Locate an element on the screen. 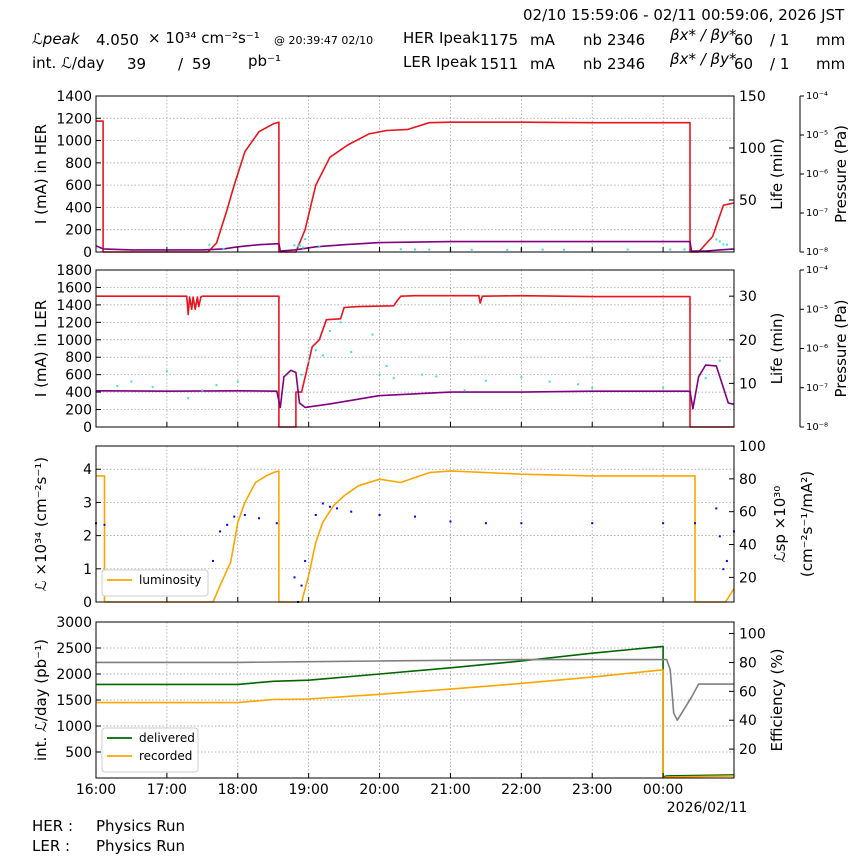 This screenshot has height=864, width=864. her-ipeak-value: 1175 is located at coordinates (499, 40).